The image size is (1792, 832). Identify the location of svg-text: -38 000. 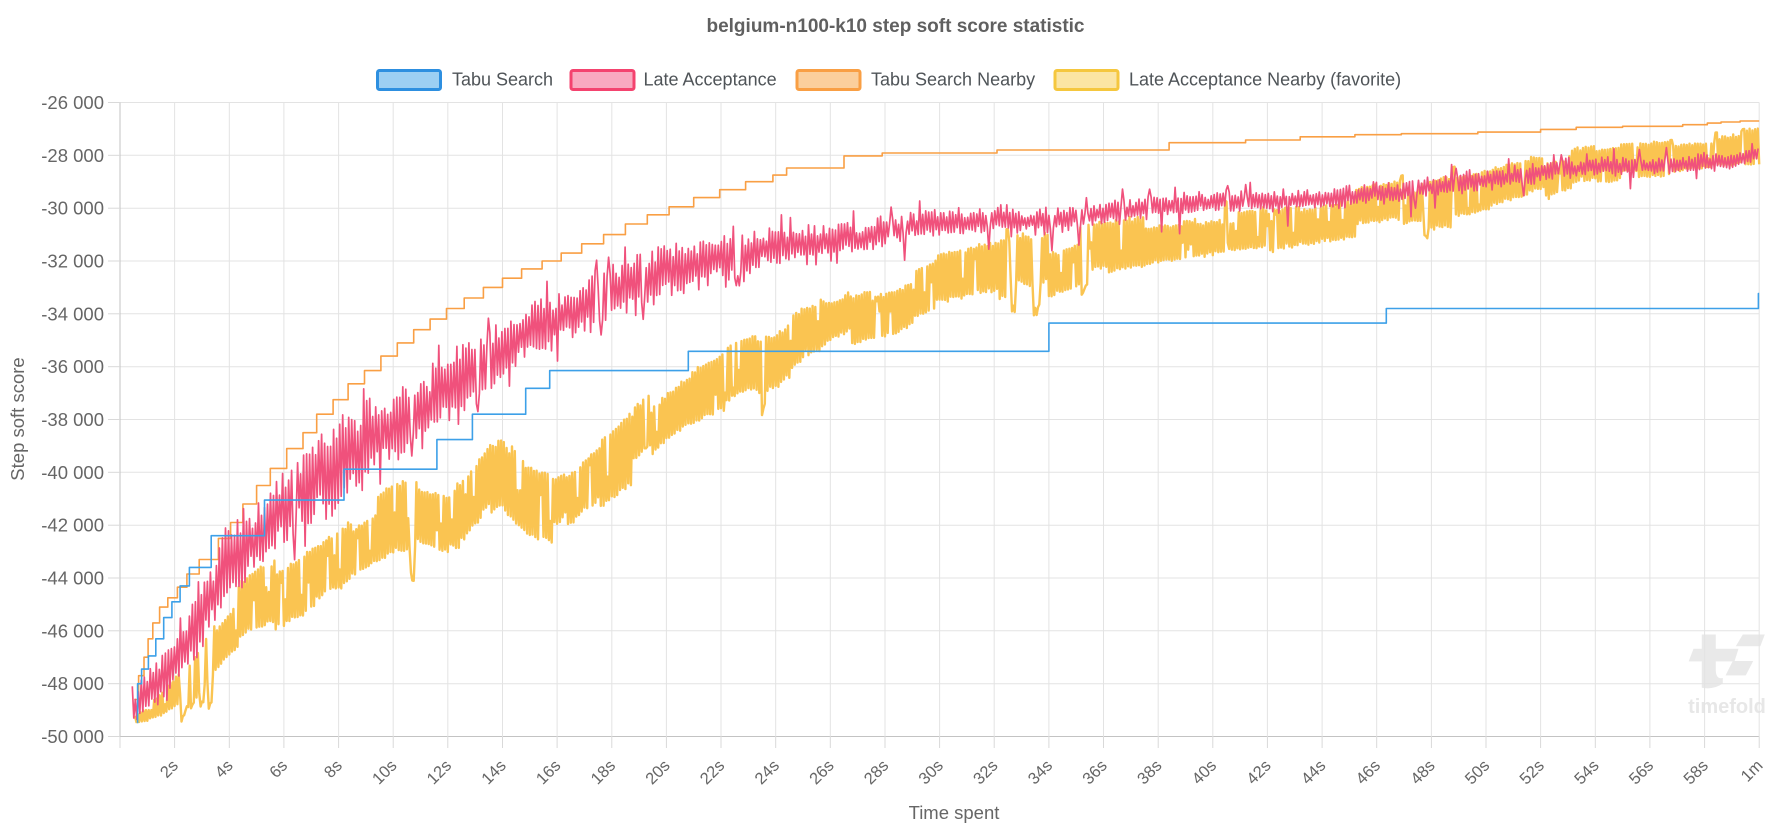
(72, 419).